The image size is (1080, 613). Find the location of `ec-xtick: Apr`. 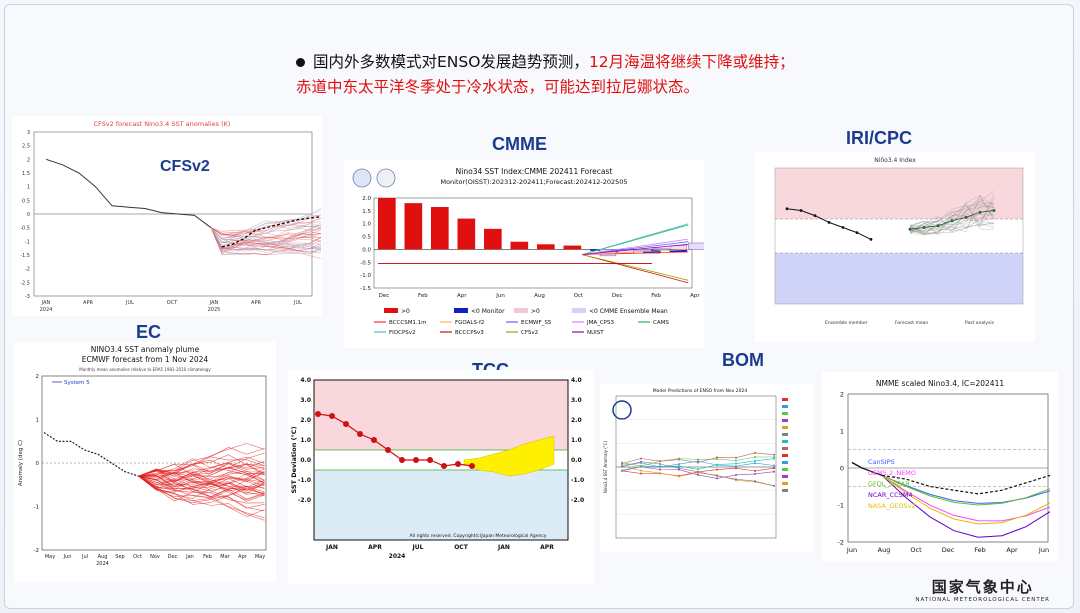

ec-xtick: Apr is located at coordinates (243, 557).